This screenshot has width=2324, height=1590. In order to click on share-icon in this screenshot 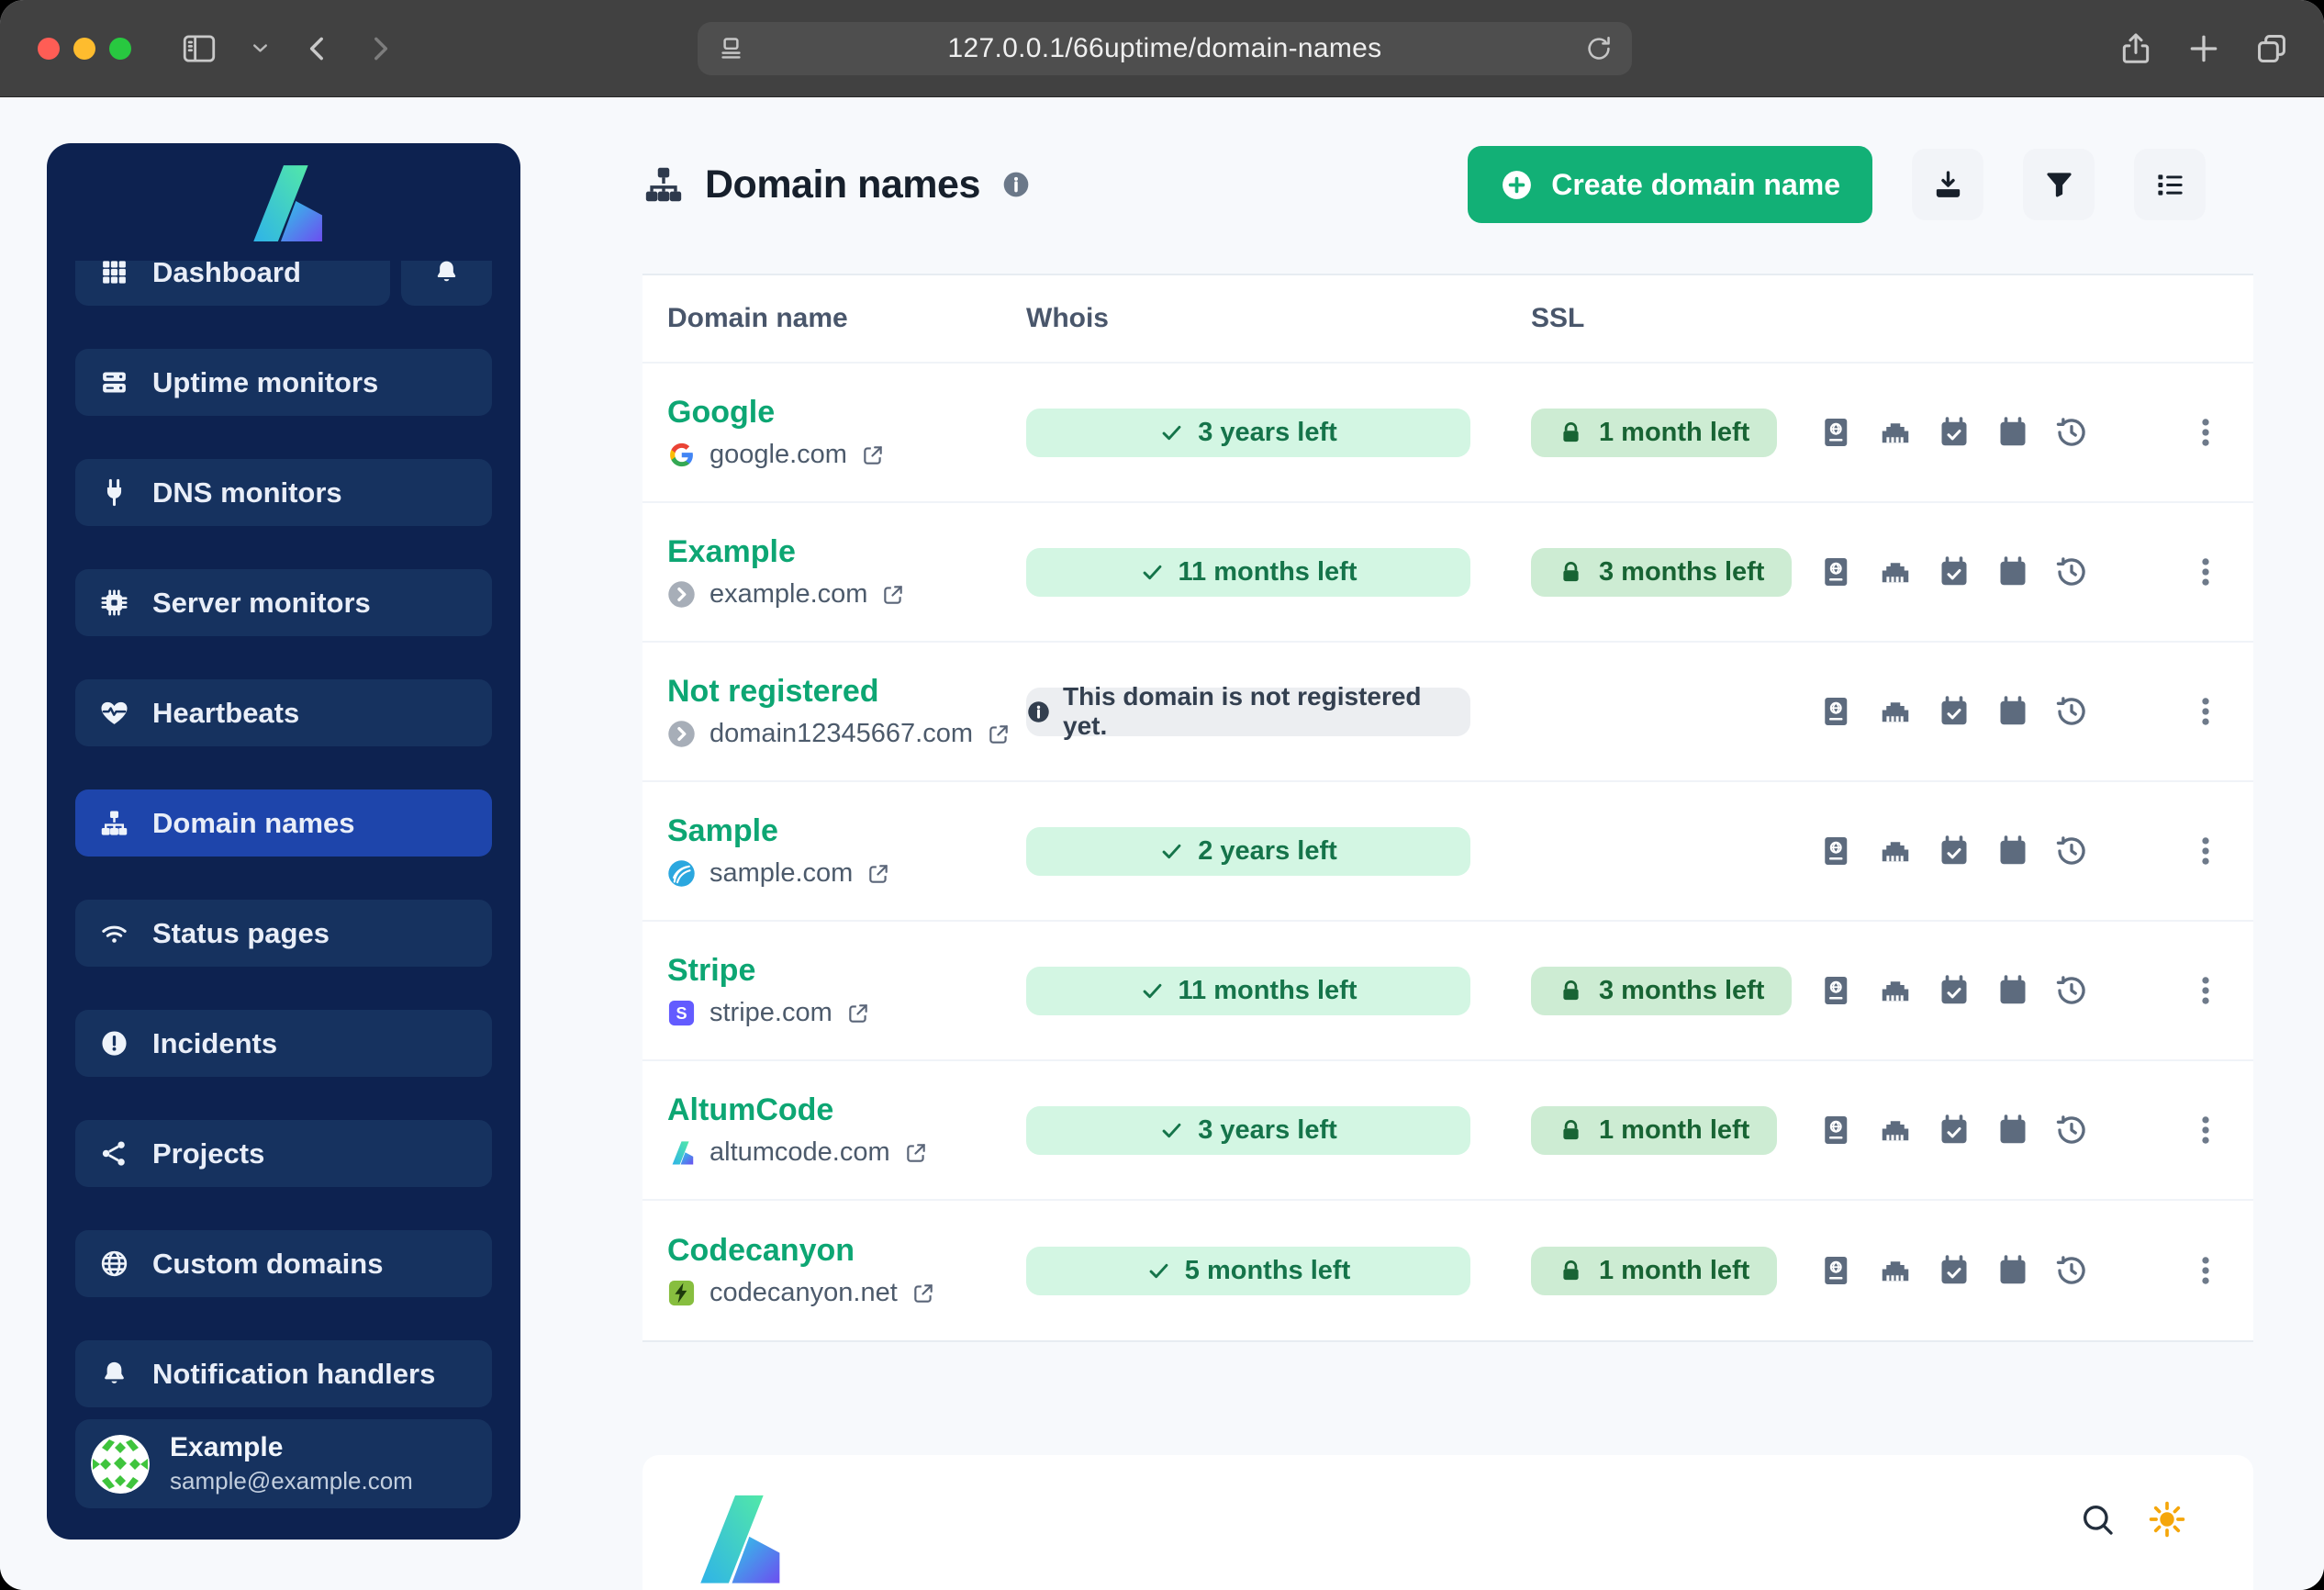, I will do `click(2135, 48)`.